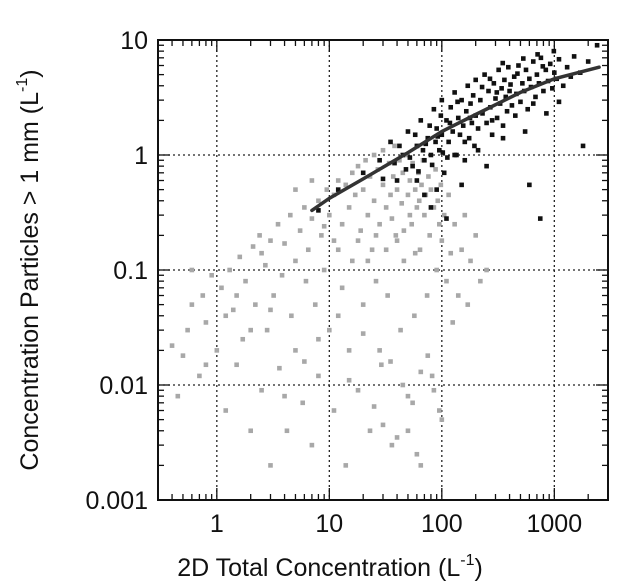 The width and height of the screenshot is (620, 584). I want to click on x-axis-title: 2D Total Concentration (L-1), so click(330, 567).